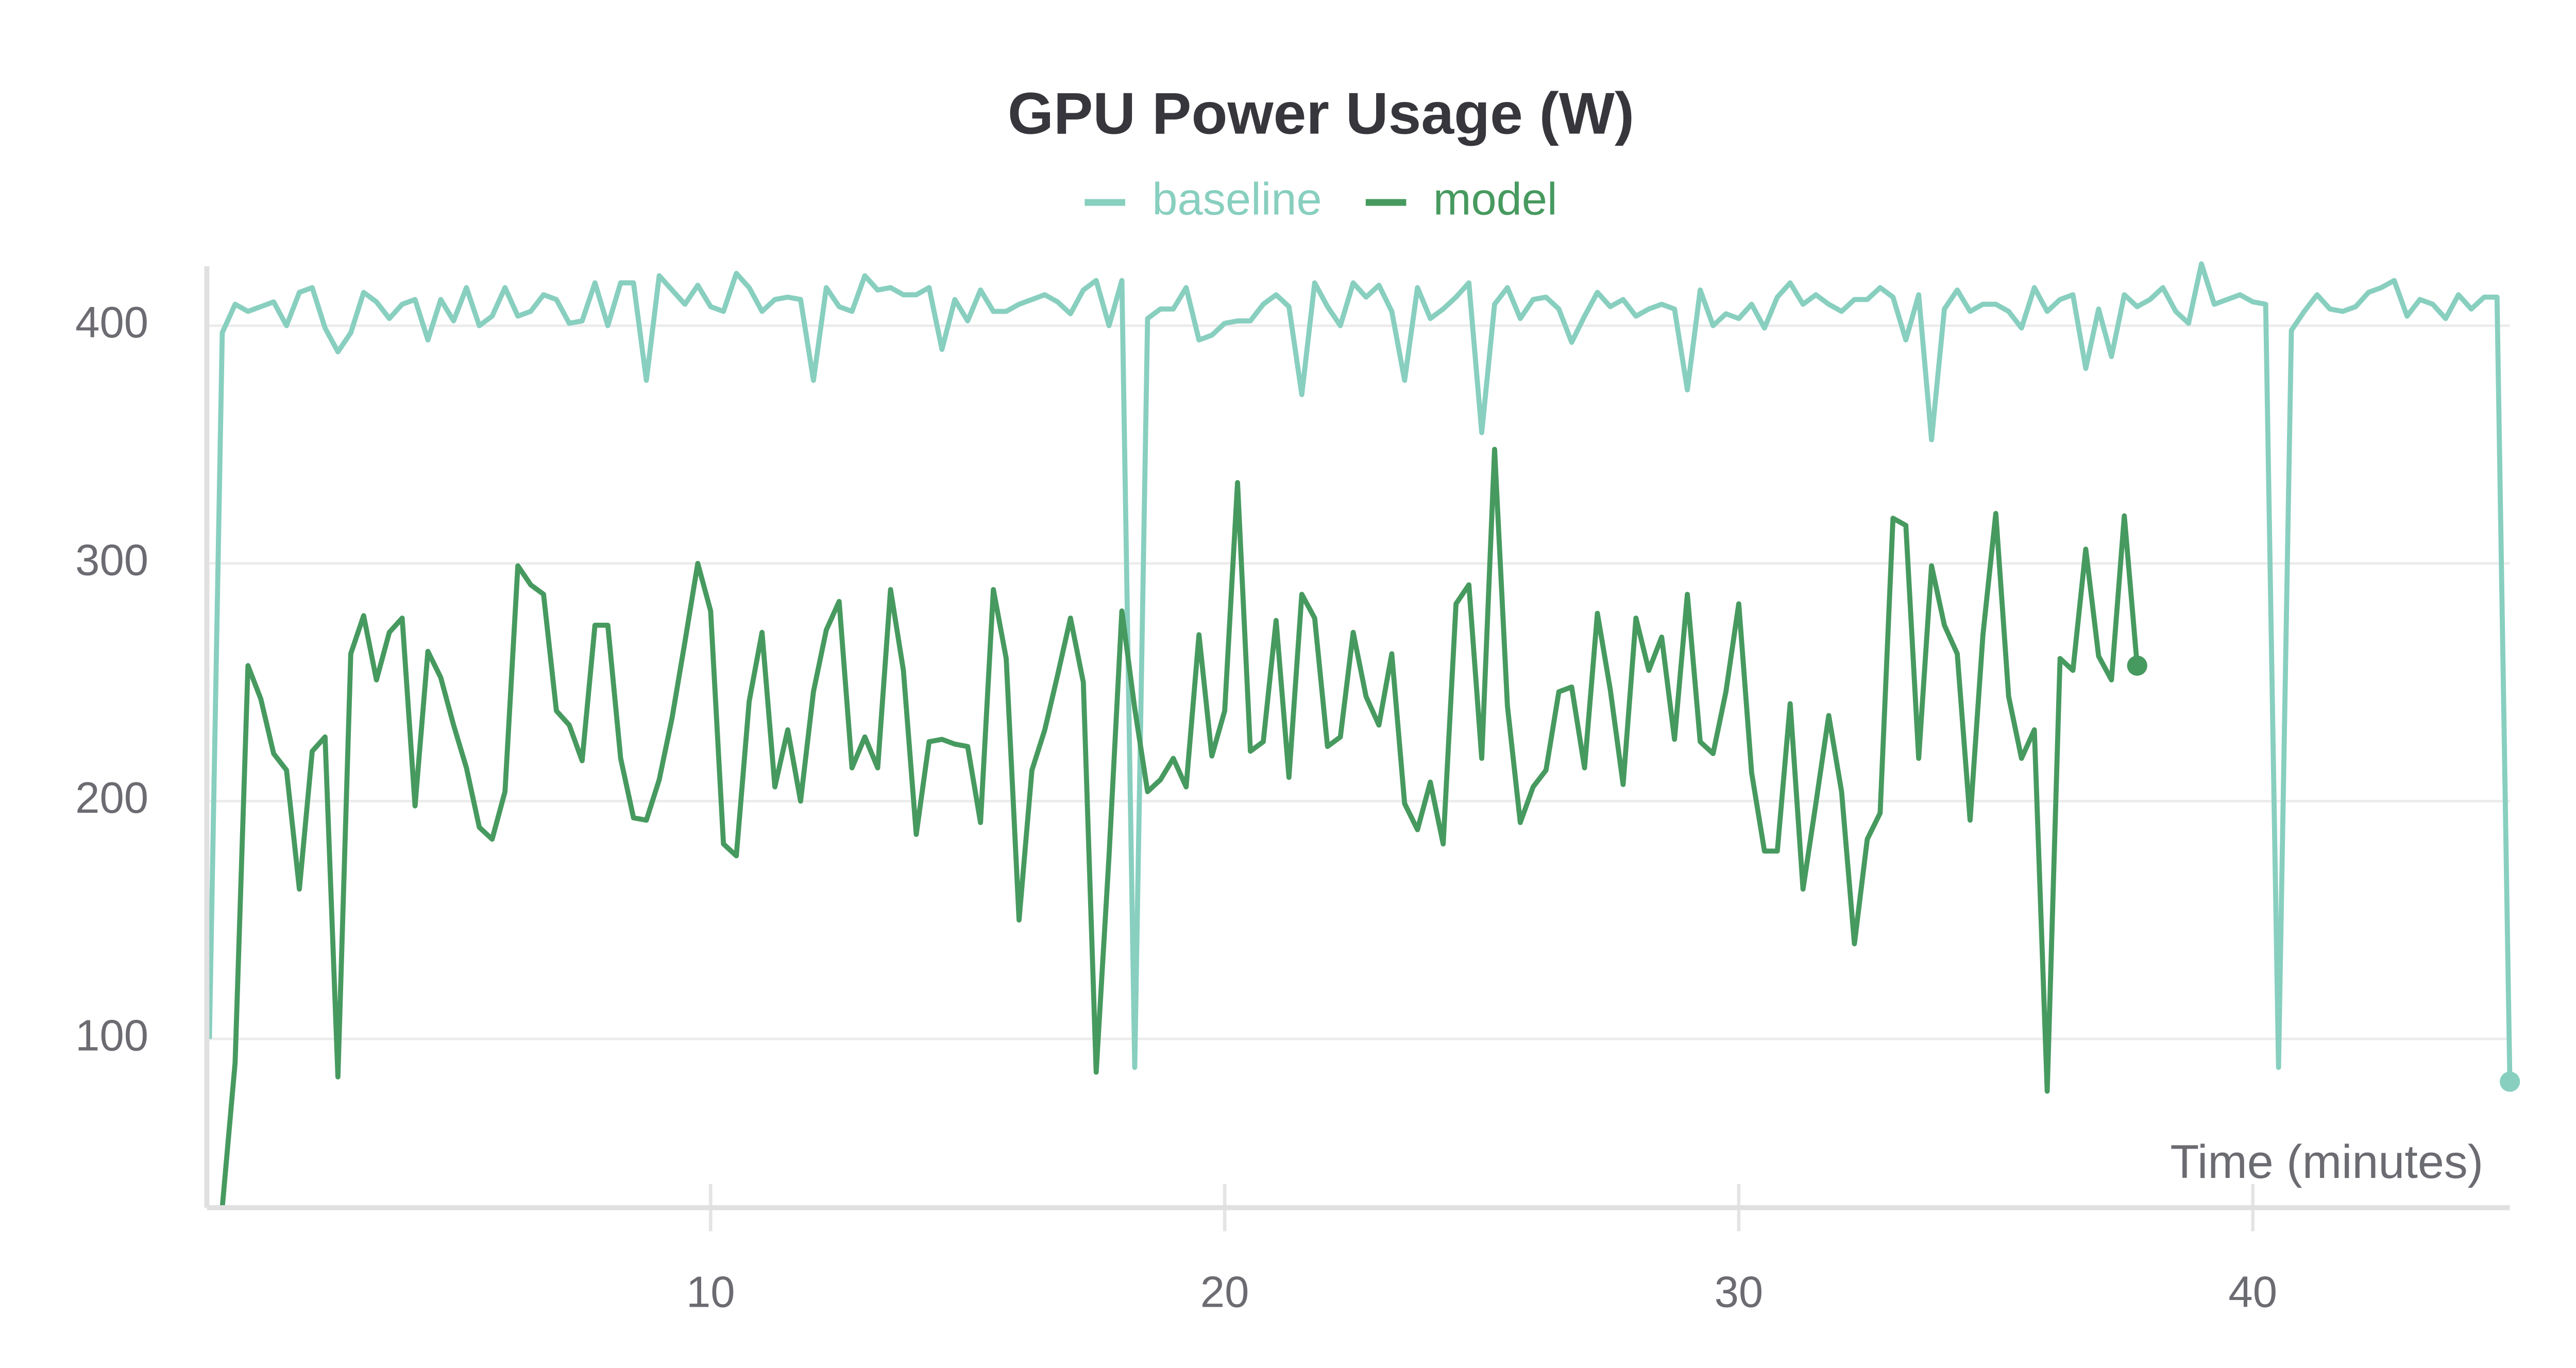 The height and width of the screenshot is (1368, 2576). I want to click on y-tick-label: 400, so click(111, 322).